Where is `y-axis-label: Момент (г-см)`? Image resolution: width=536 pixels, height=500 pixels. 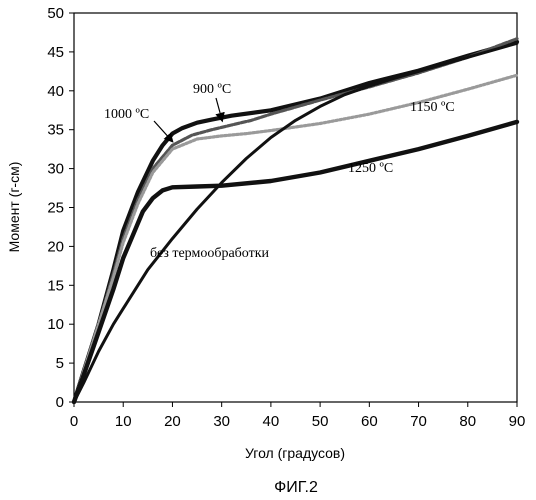 y-axis-label: Момент (г-см) is located at coordinates (14, 207).